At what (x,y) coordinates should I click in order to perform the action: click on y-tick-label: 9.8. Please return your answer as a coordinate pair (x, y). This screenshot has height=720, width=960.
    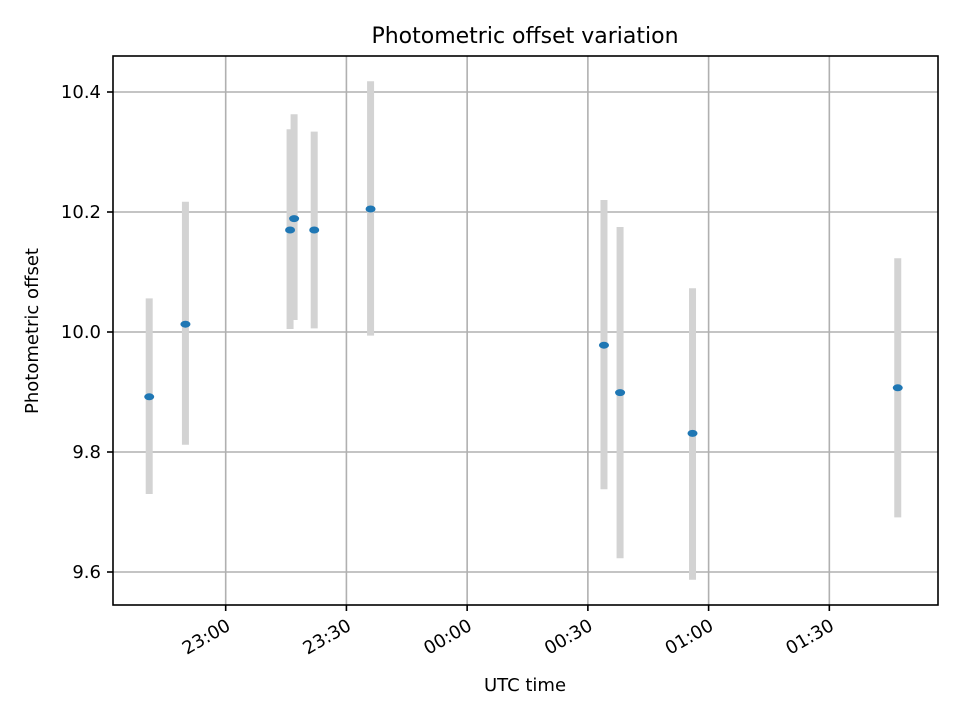
    Looking at the image, I should click on (86, 452).